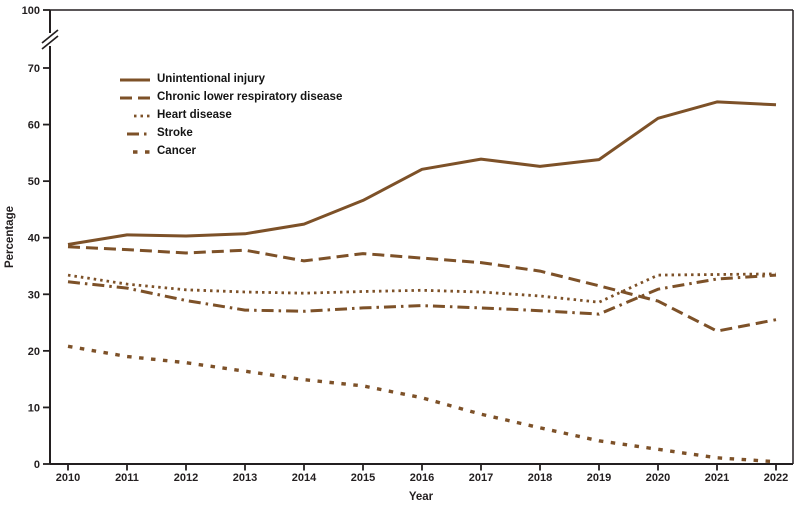  I want to click on legend-item-chronic-lower-respiratory-disease: Chronic lower respiratory disease, so click(230, 98).